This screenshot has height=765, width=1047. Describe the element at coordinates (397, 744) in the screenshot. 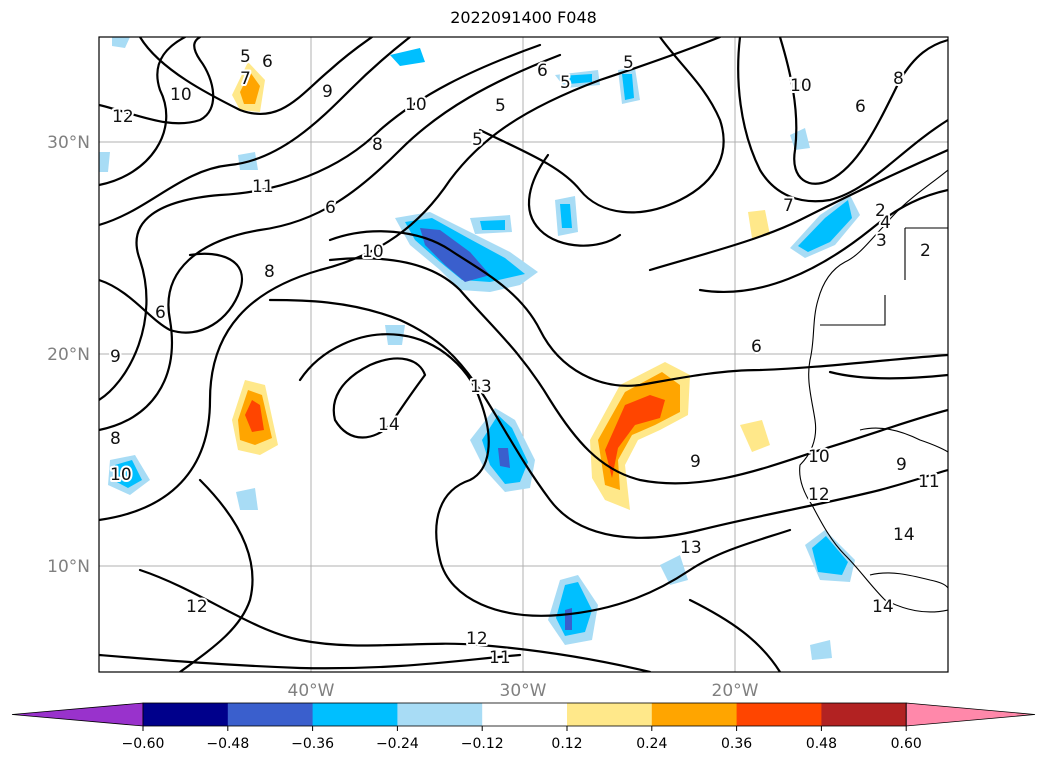

I see `colorbar-tick-label: −0.24` at that location.